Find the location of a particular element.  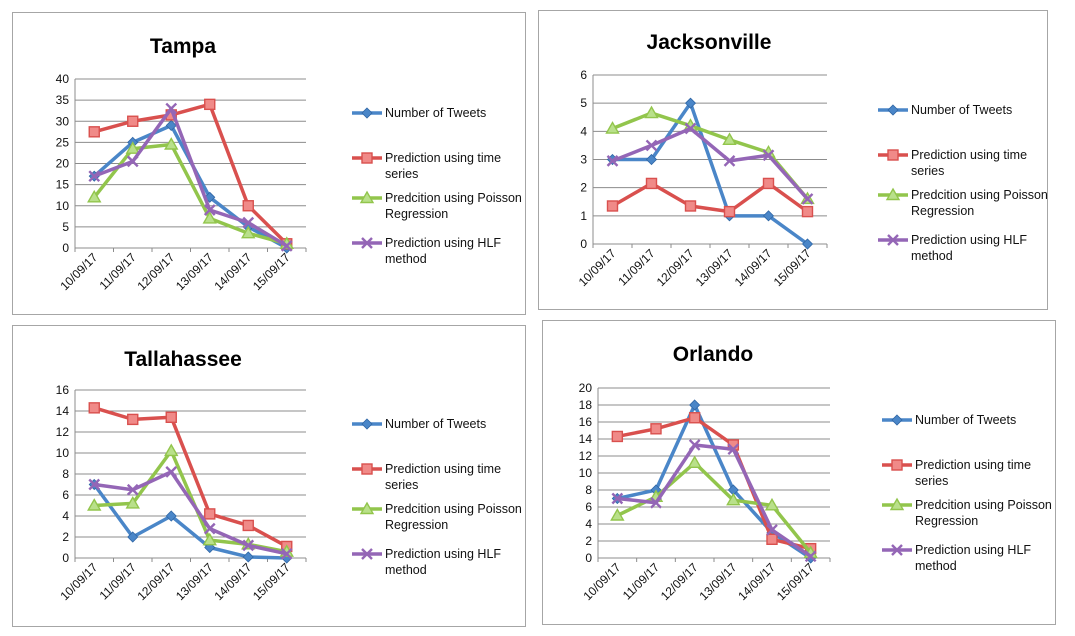

y-tick-label: 25 is located at coordinates (63, 142).